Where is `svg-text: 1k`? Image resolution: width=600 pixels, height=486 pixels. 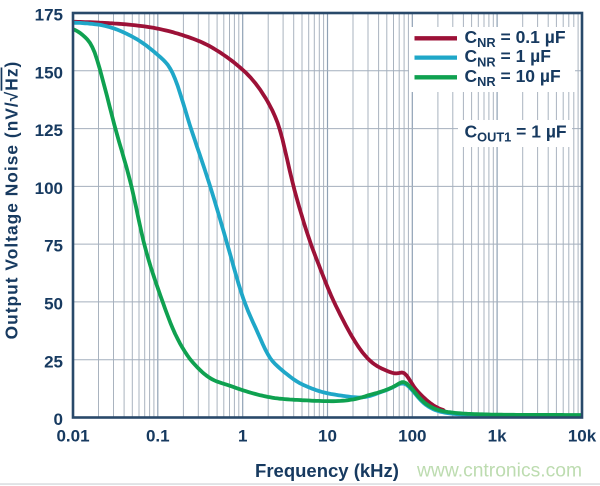
svg-text: 1k is located at coordinates (497, 436).